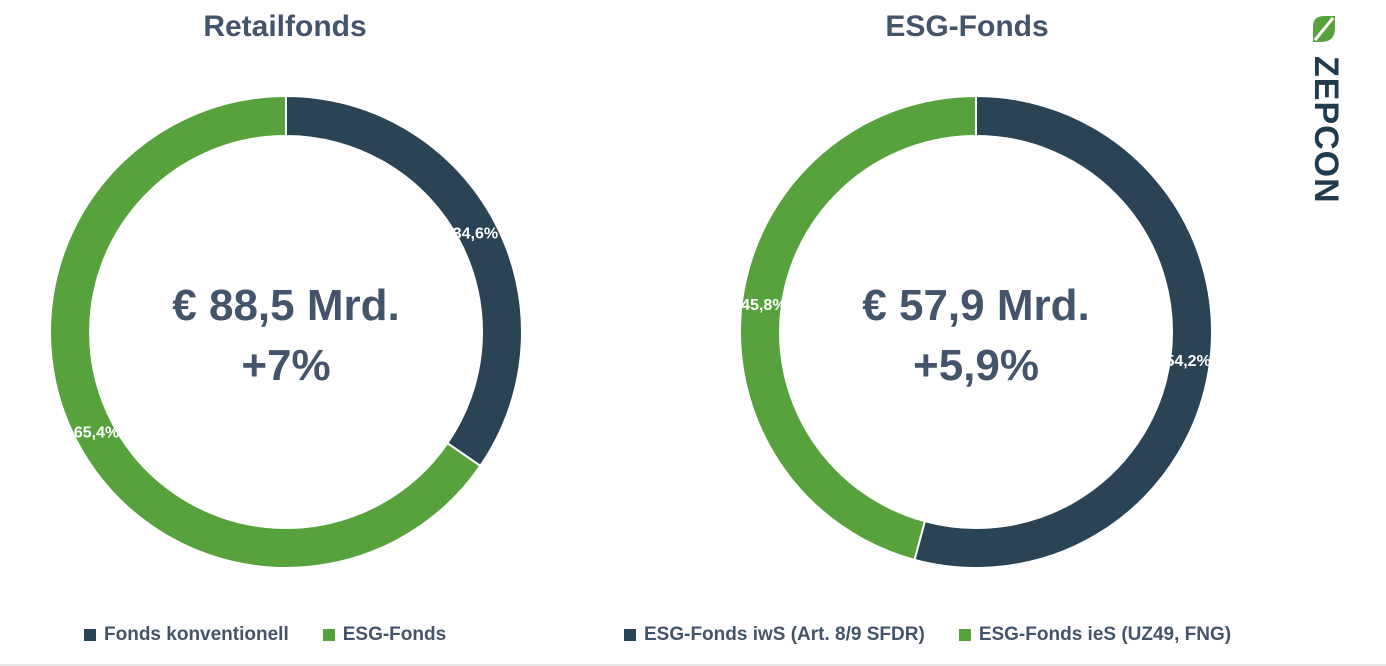 This screenshot has height=666, width=1386. I want to click on legend-item-fonds-konventionell: Fonds konventionell, so click(186, 635).